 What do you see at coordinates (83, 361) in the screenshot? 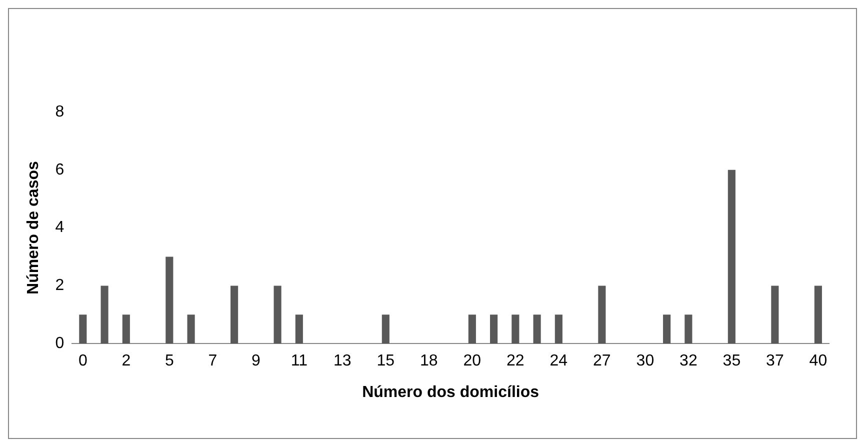
I see `x-tick-label: 0` at bounding box center [83, 361].